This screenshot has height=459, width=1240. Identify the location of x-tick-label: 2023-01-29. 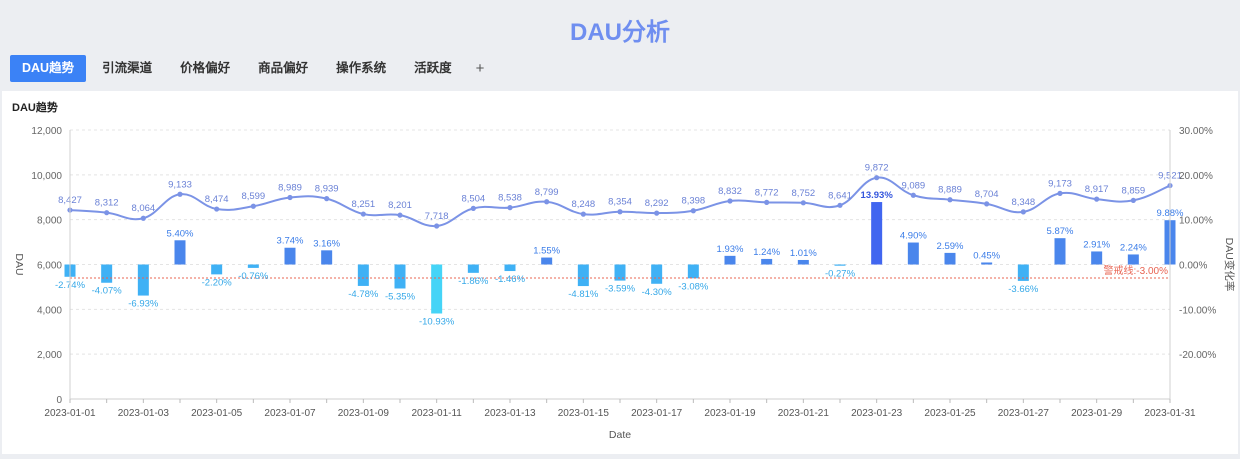
(1097, 413).